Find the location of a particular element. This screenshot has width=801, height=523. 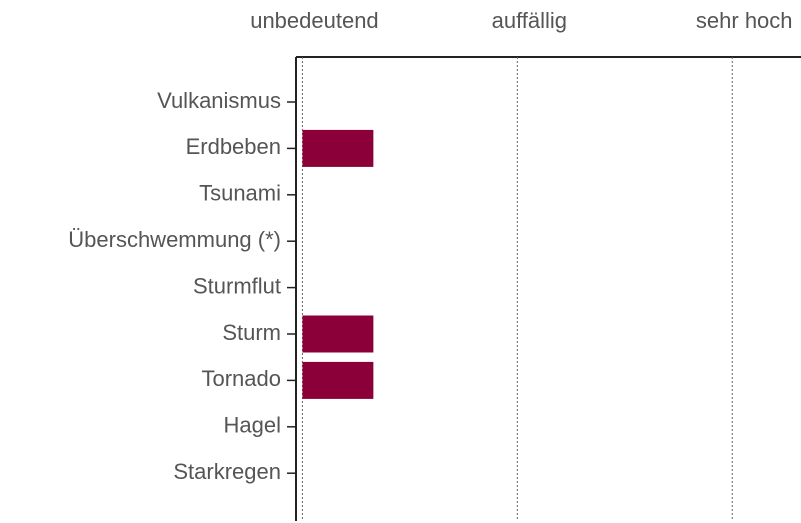

y-tick-label: Tsunami is located at coordinates (240, 193).